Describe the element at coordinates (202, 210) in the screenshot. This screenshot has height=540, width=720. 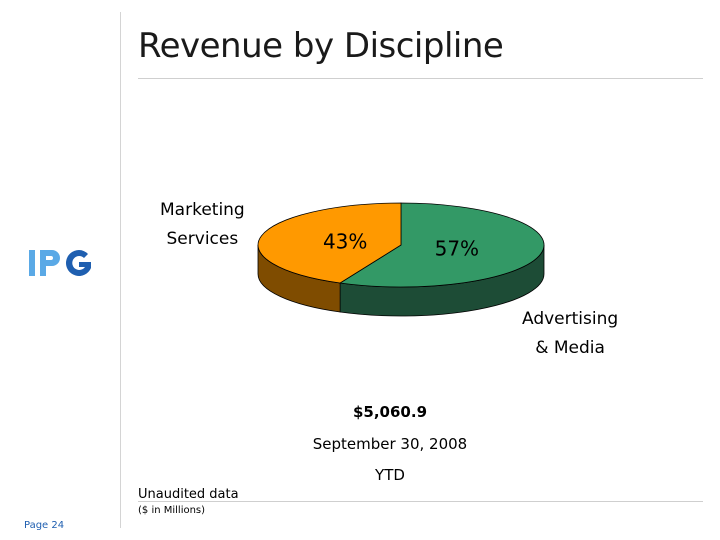
I see `marketing-label-line1: Marketing` at that location.